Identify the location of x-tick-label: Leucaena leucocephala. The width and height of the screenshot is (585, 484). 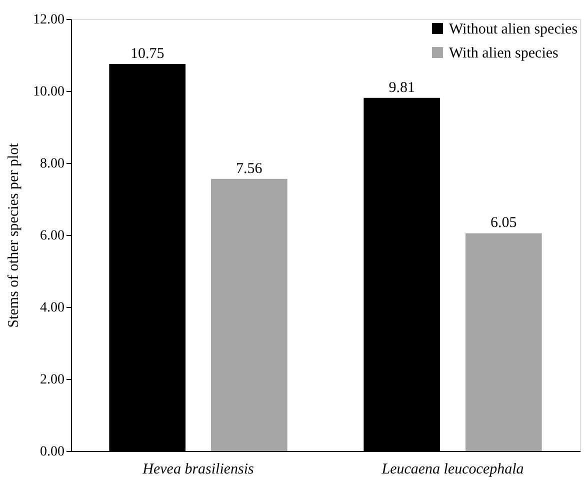
(452, 470).